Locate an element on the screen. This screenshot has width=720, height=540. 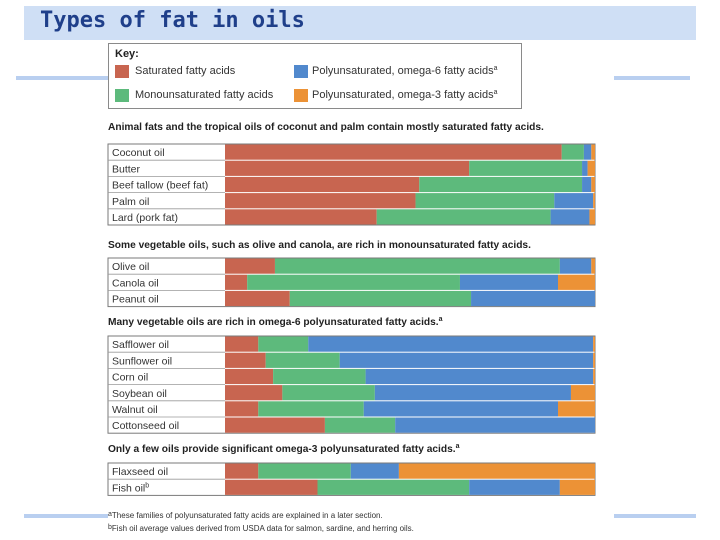
row-label-coconut-oil: Coconut oil is located at coordinates (138, 153).